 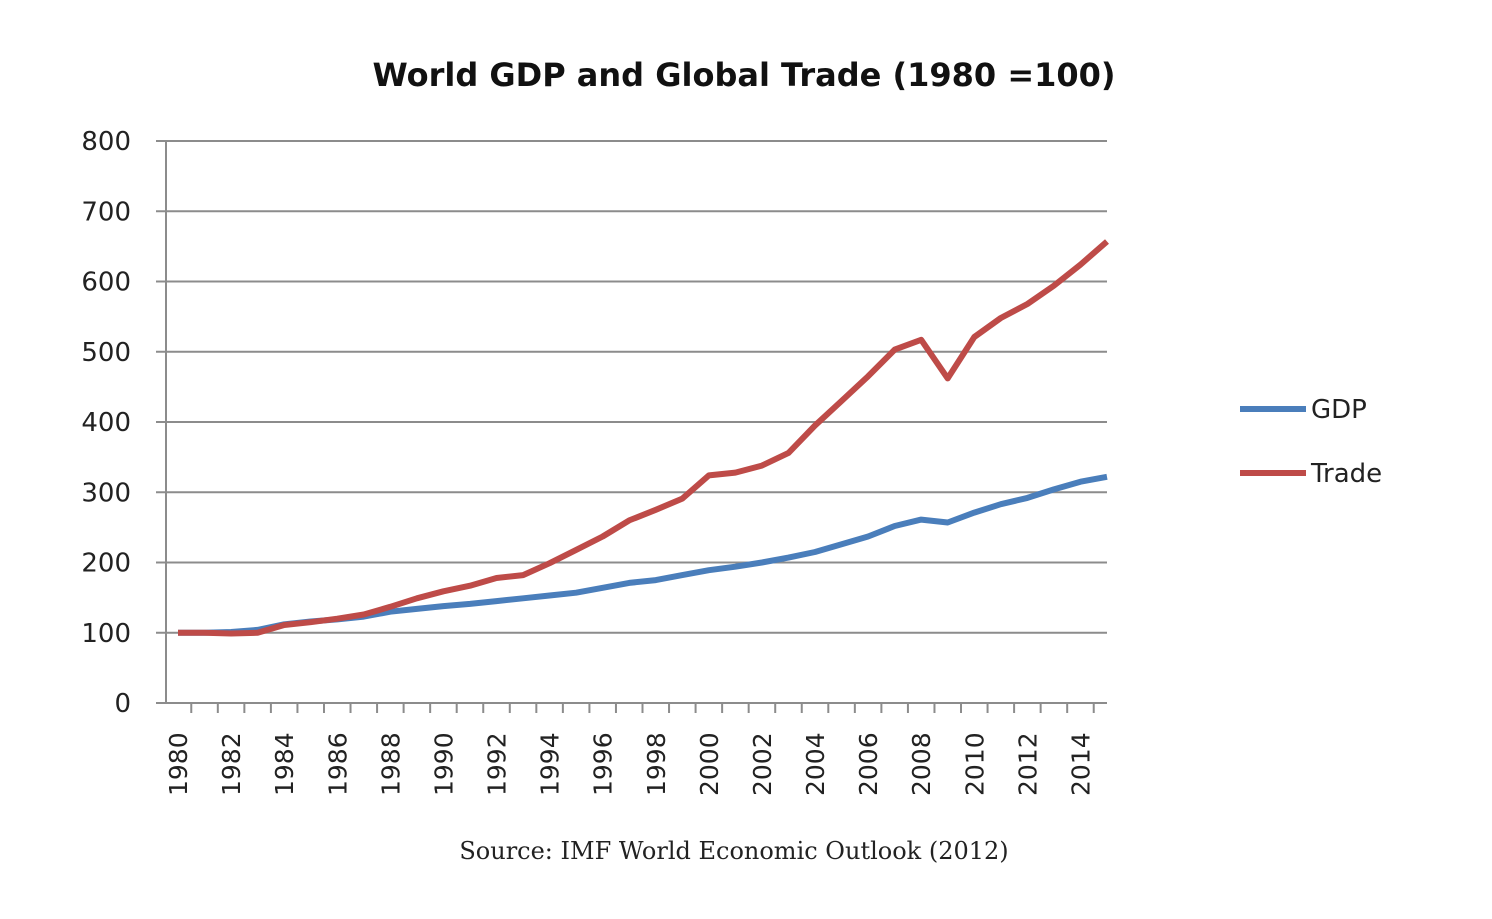 I want to click on y-axis-ticks: 0 100 200 300 400 500 600 700 800, so click(x=123, y=423).